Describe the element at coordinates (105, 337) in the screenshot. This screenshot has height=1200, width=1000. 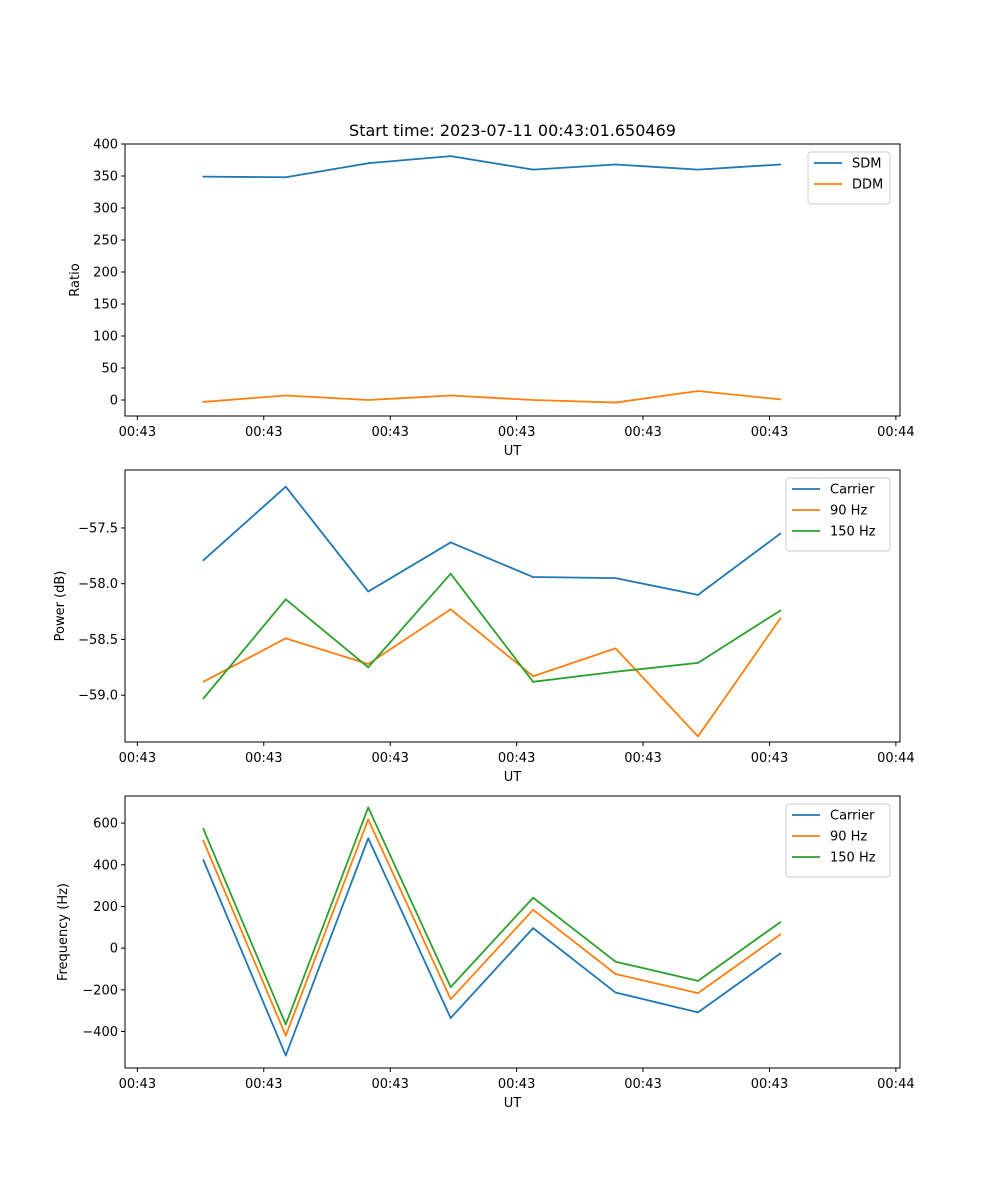
I see `y-tick-label: 100` at that location.